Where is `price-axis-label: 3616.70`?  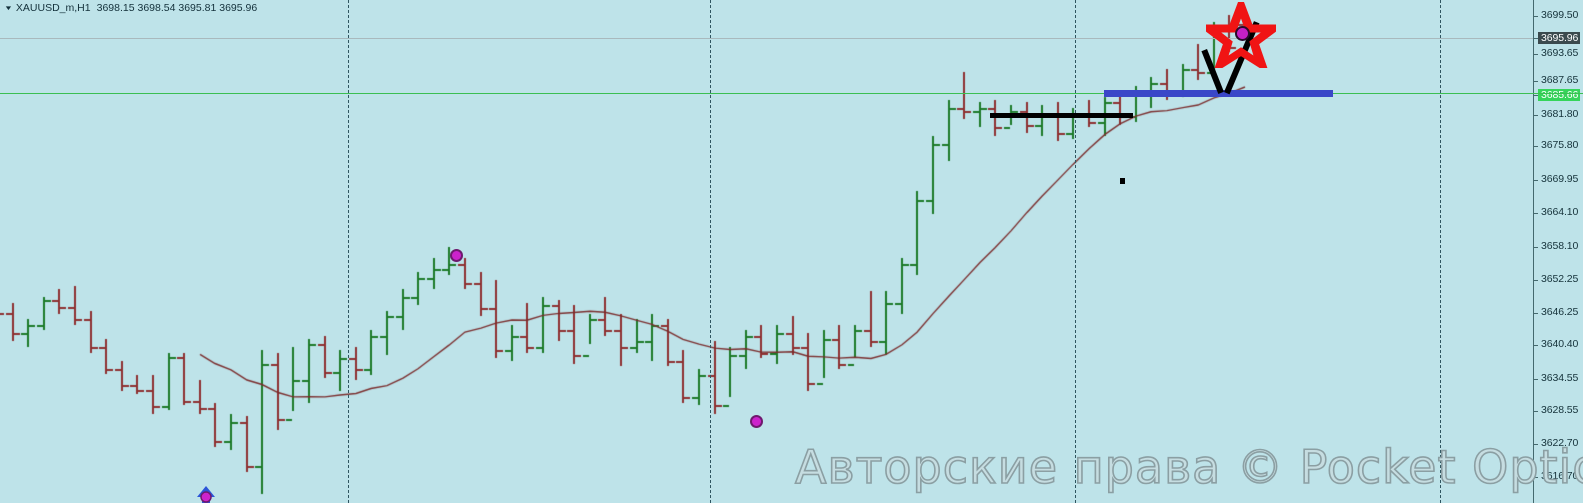
price-axis-label: 3616.70 is located at coordinates (1560, 476).